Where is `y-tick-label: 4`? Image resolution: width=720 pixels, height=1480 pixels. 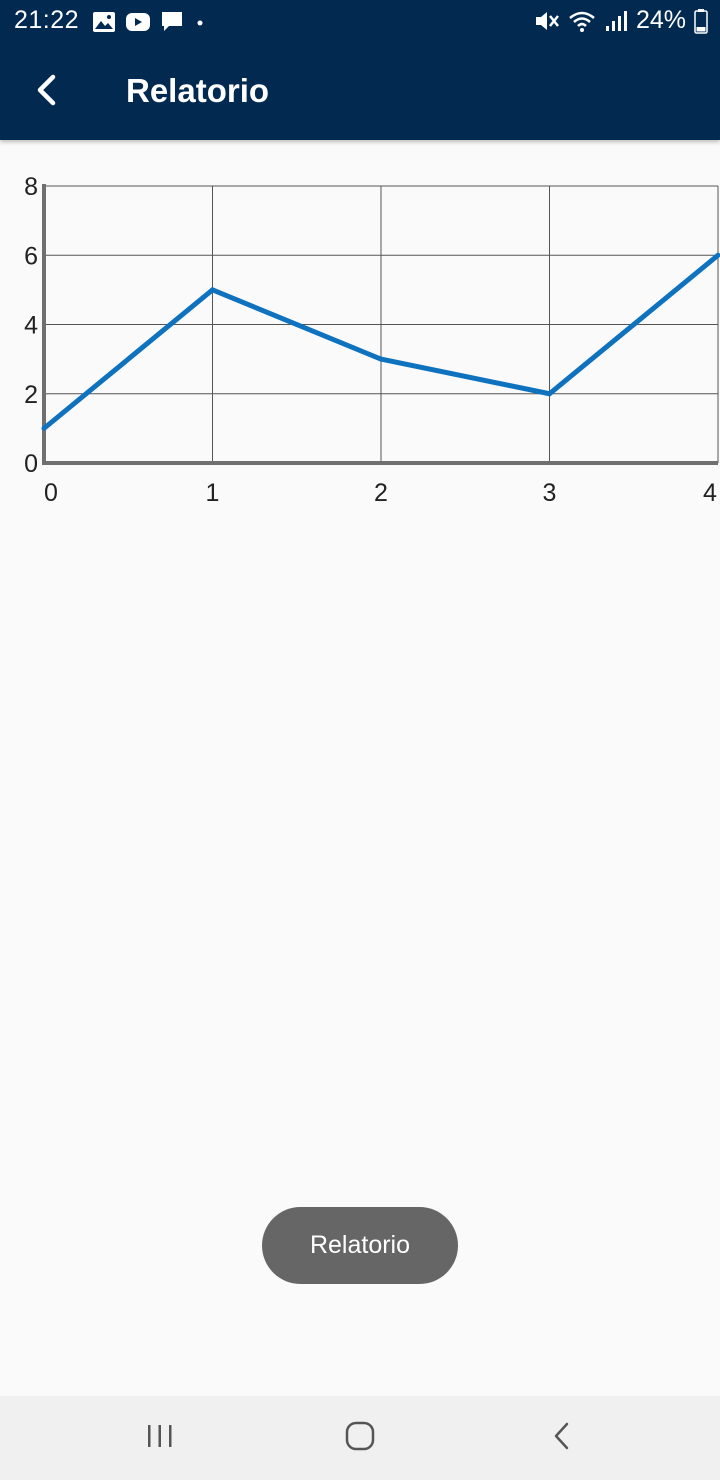 y-tick-label: 4 is located at coordinates (31, 326).